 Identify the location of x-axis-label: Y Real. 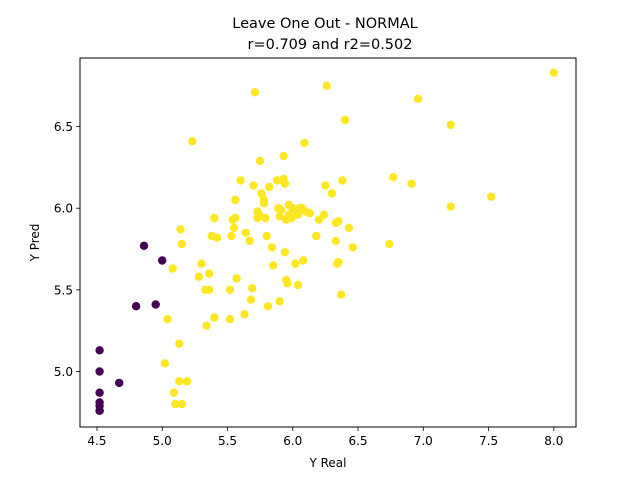
(327, 463).